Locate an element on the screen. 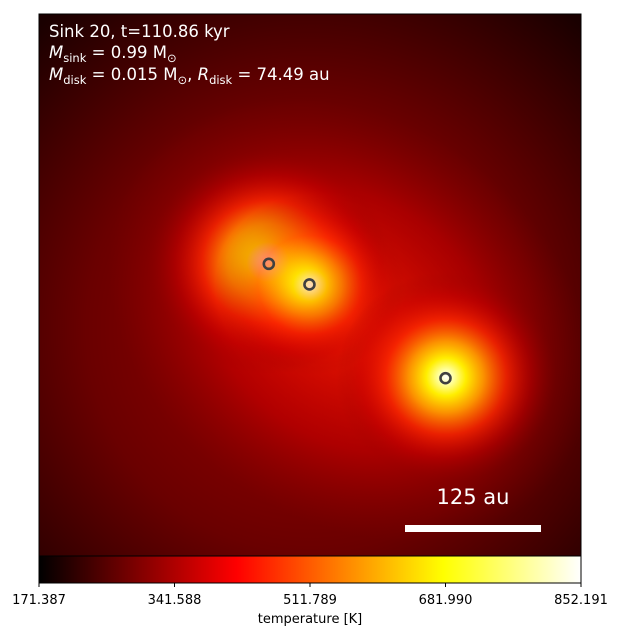 The height and width of the screenshot is (636, 619). annotation-line-2: Msink = 0.99 M⊙ is located at coordinates (113, 54).